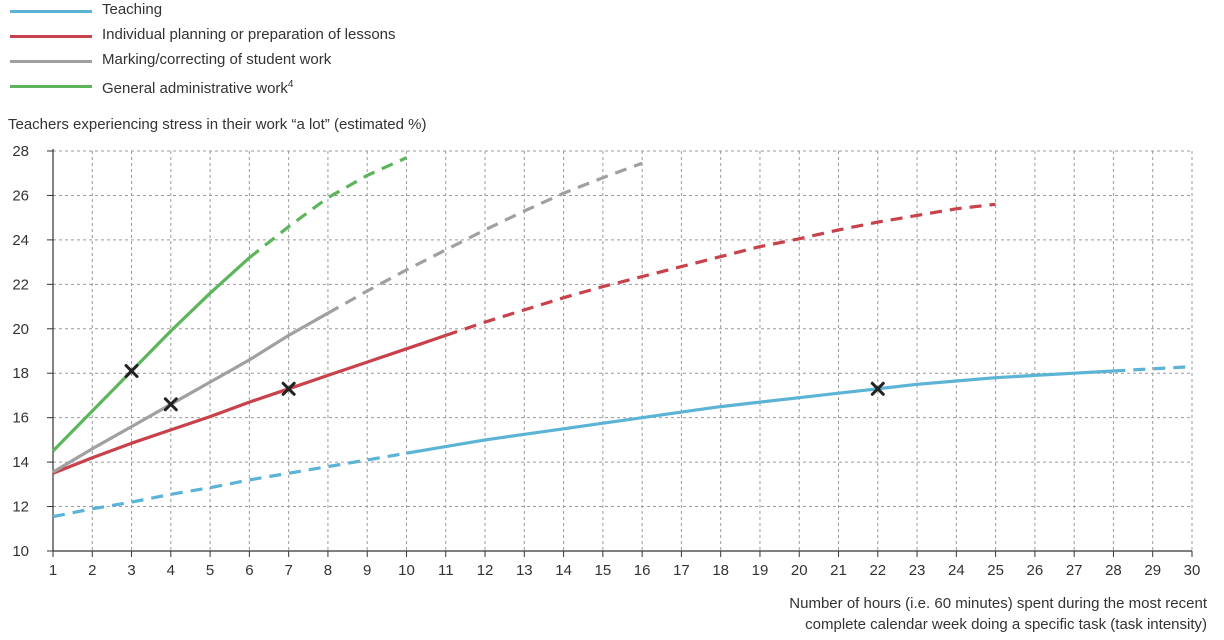 This screenshot has width=1224, height=640. What do you see at coordinates (485, 238) in the screenshot?
I see `series-line-marking-projected-high` at bounding box center [485, 238].